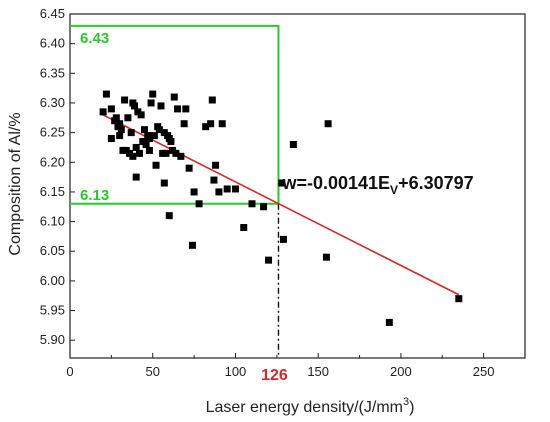 The height and width of the screenshot is (422, 550). Describe the element at coordinates (52, 221) in the screenshot. I see `y-tick-label: 6.10` at that location.